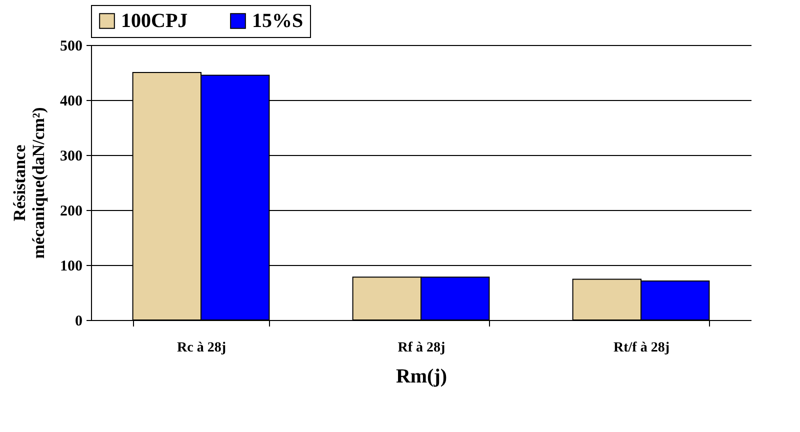  Describe the element at coordinates (78, 322) in the screenshot. I see `y-tick-label: 0` at that location.